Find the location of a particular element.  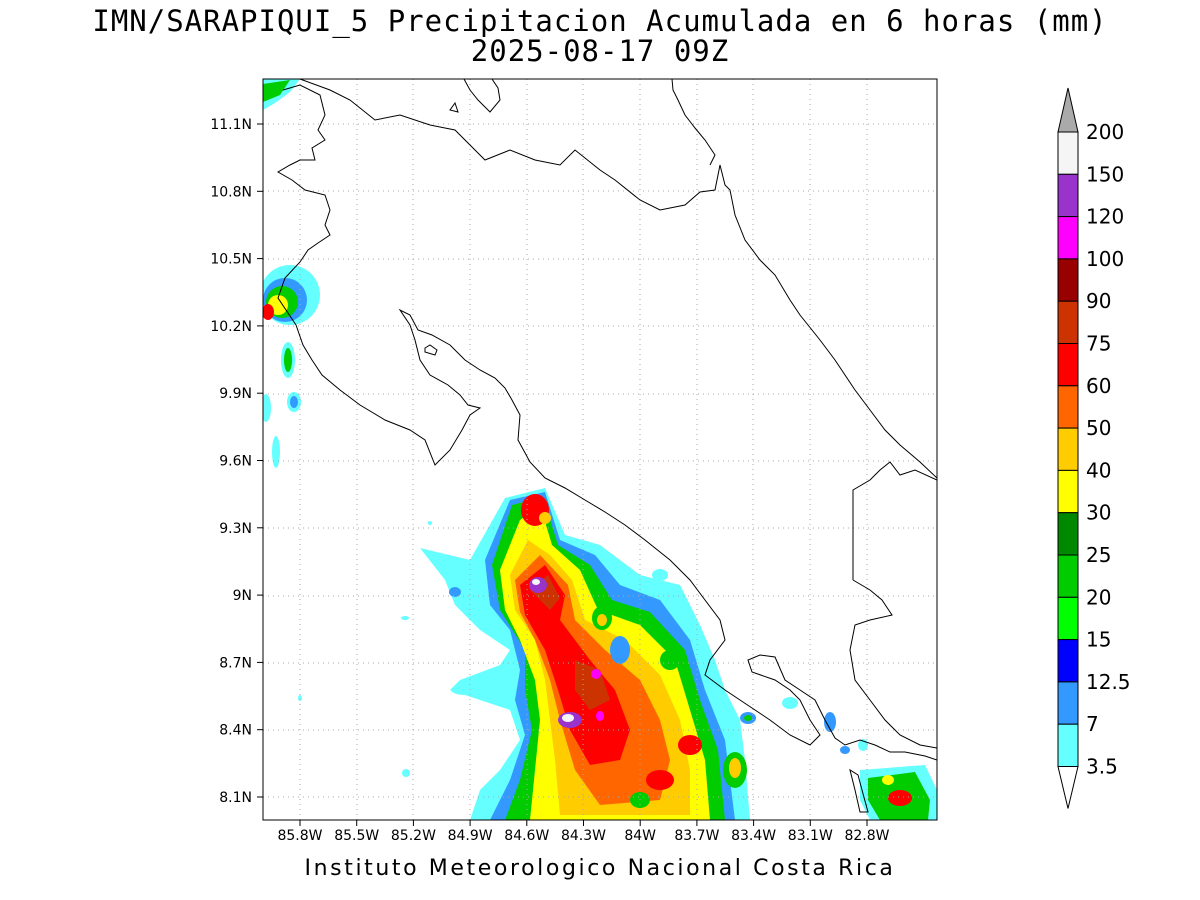

colorbar-label: 30 is located at coordinates (1098, 513).